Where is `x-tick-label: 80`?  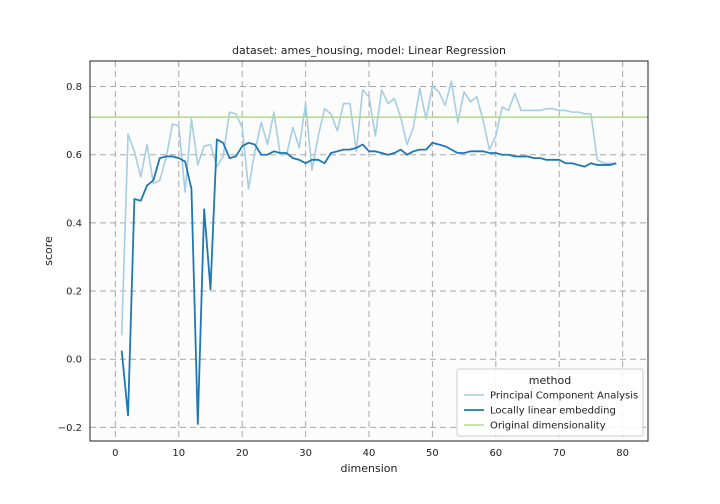
x-tick-label: 80 is located at coordinates (622, 453).